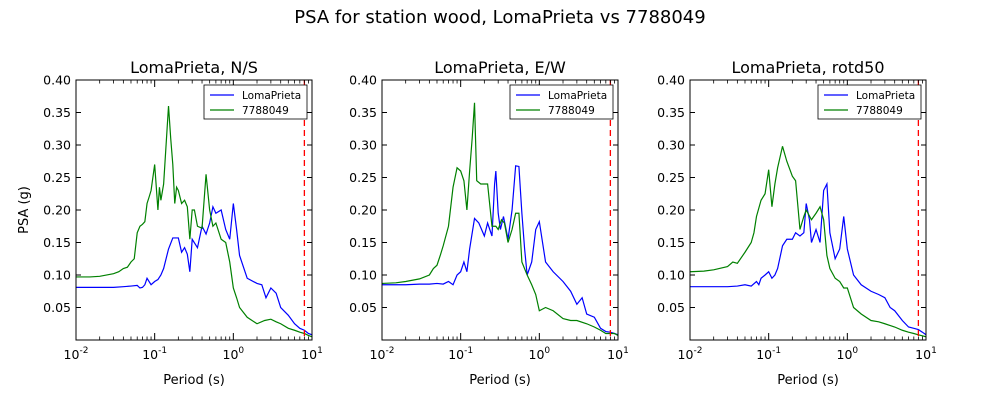  What do you see at coordinates (807, 67) in the screenshot?
I see `subplot-title: LomaPrieta, rotd50` at bounding box center [807, 67].